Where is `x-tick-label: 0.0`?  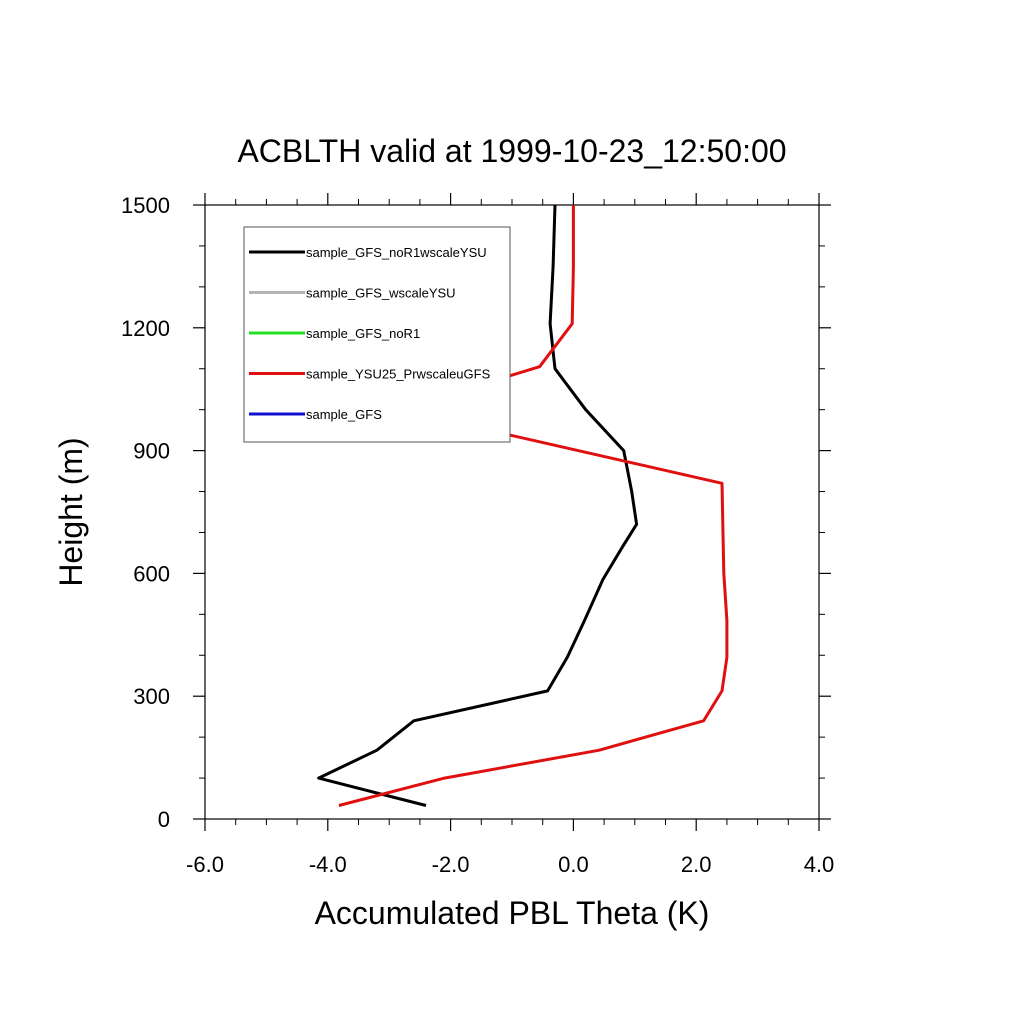
x-tick-label: 0.0 is located at coordinates (573, 864).